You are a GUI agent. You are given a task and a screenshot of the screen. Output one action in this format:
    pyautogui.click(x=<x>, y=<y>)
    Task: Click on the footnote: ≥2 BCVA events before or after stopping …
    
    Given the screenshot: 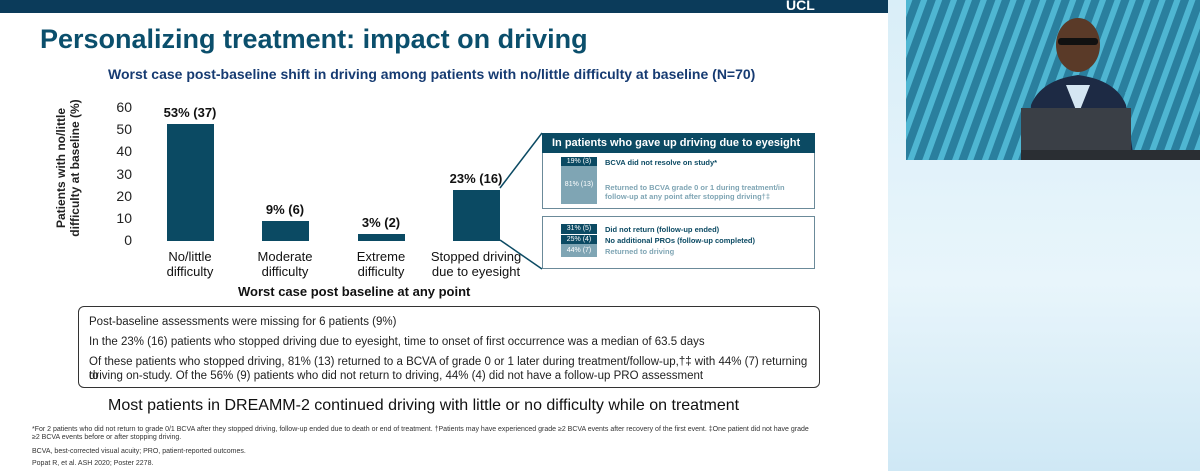 What is the action you would take?
    pyautogui.click(x=107, y=437)
    